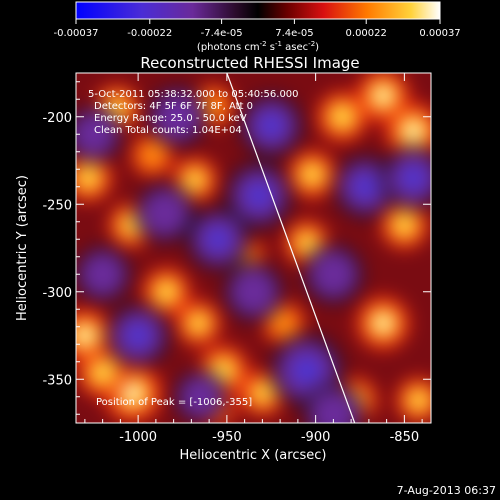  What do you see at coordinates (227, 437) in the screenshot?
I see `x-tick-label: -950` at bounding box center [227, 437].